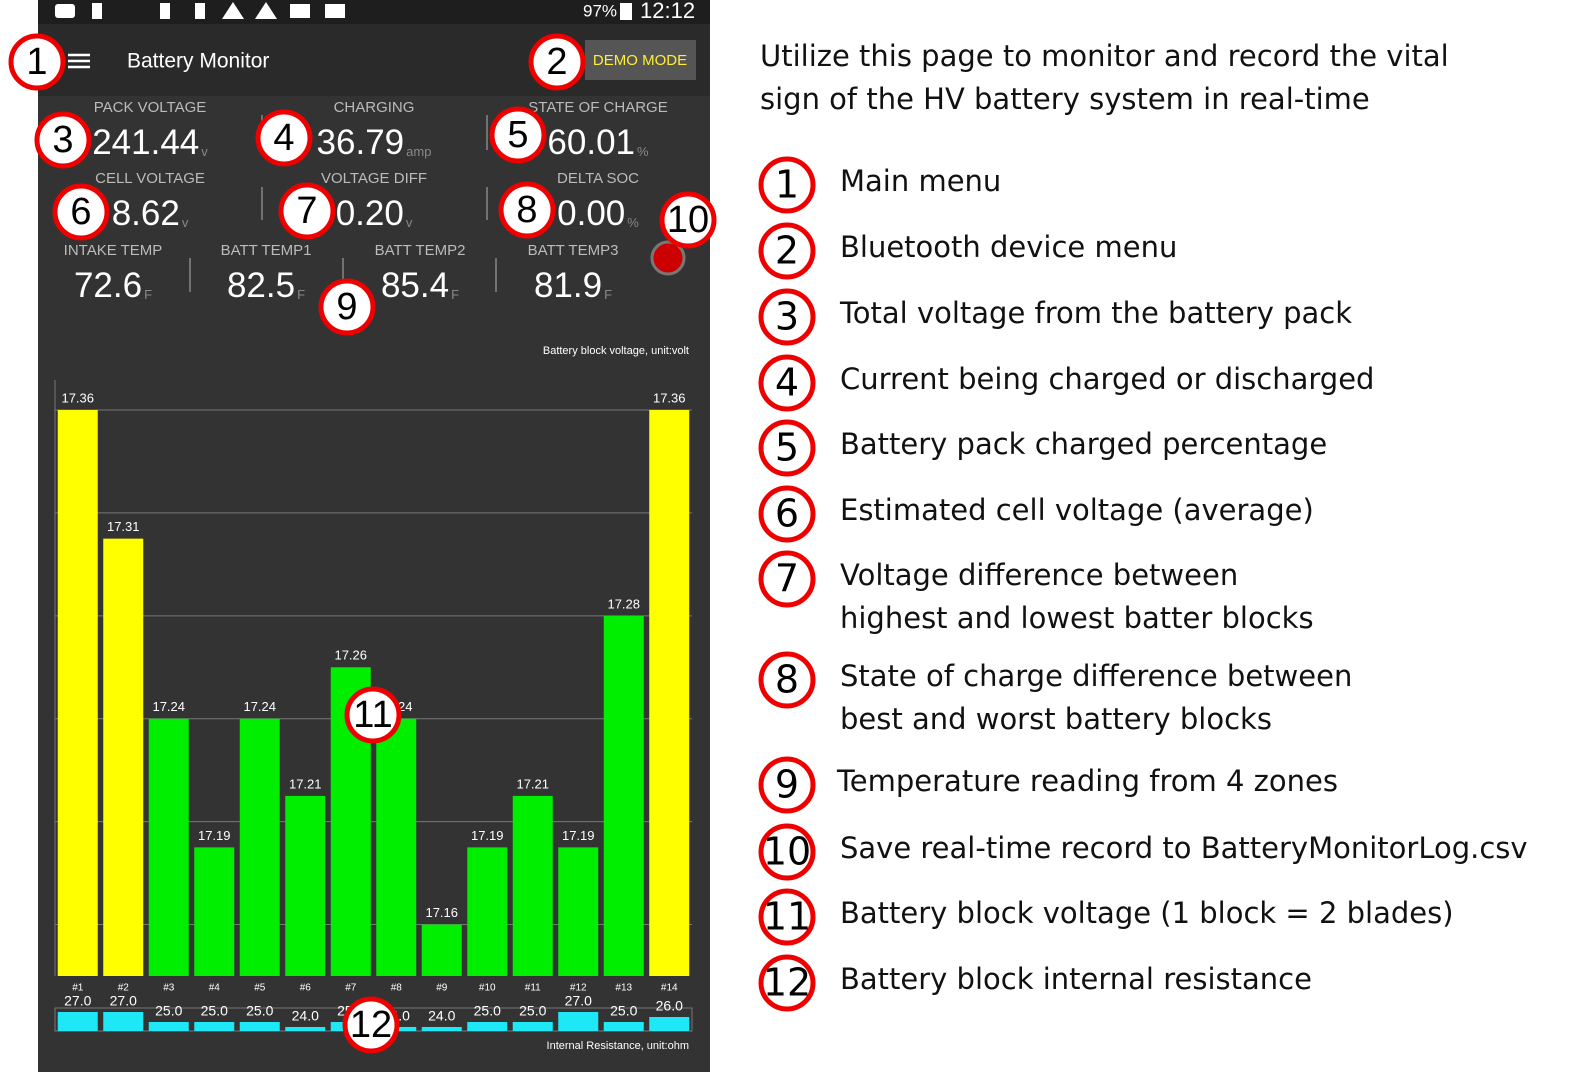 This screenshot has height=1077, width=1575. I want to click on category-label: #6, so click(306, 988).